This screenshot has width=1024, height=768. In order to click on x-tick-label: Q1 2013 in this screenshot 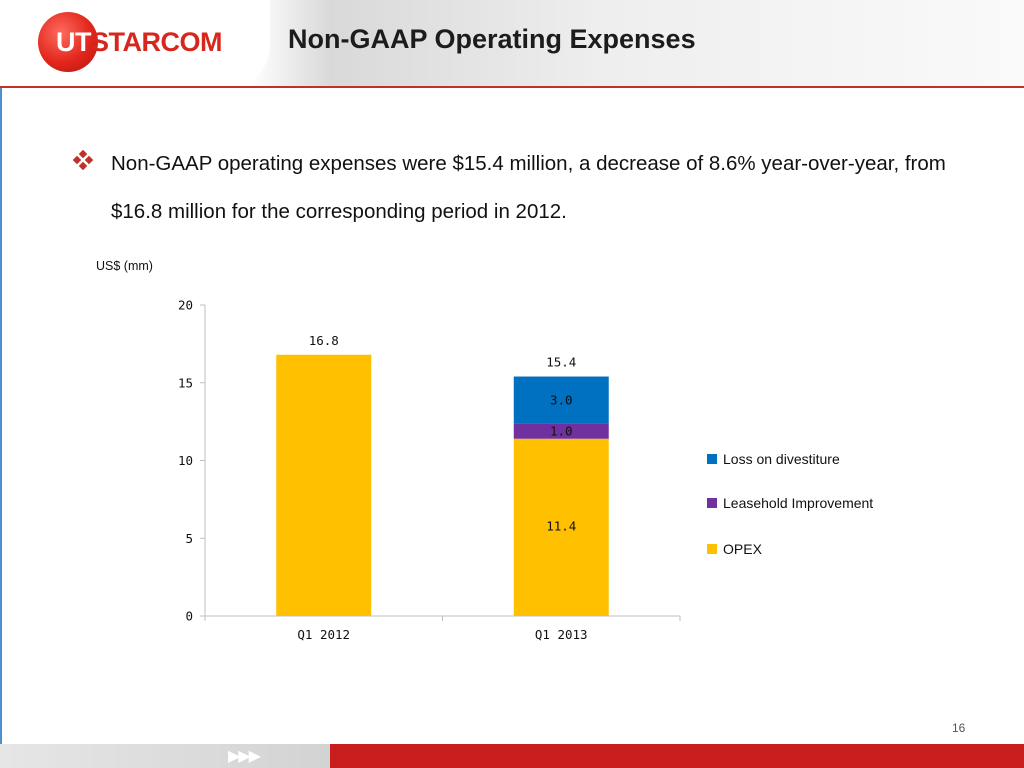, I will do `click(561, 634)`.